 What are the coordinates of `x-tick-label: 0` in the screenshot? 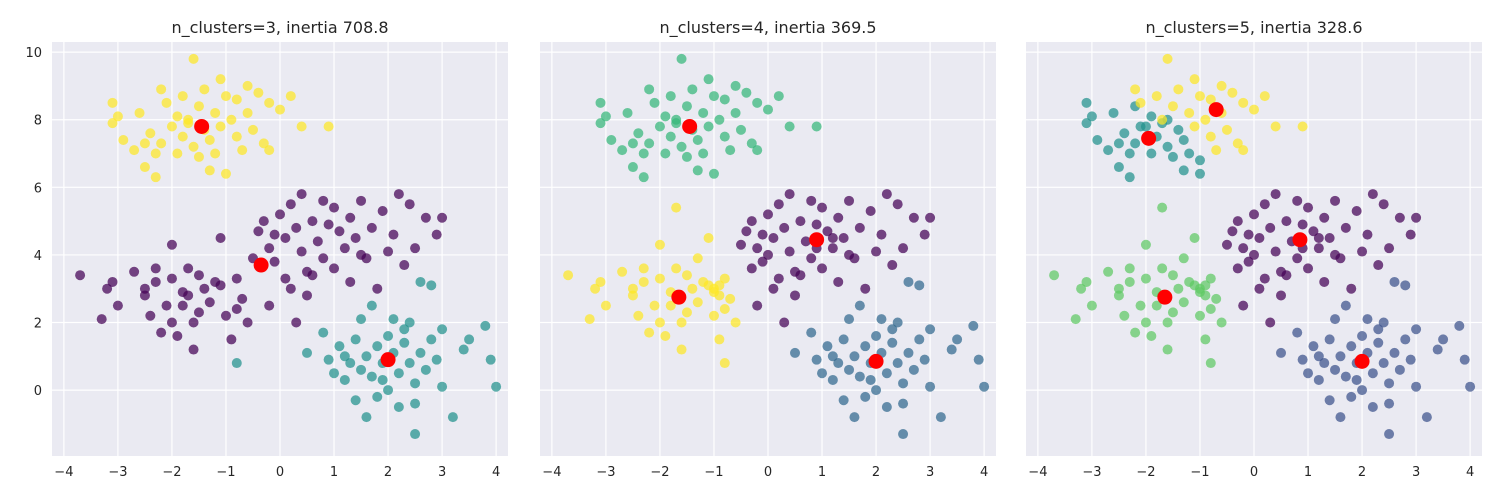 It's located at (768, 472).